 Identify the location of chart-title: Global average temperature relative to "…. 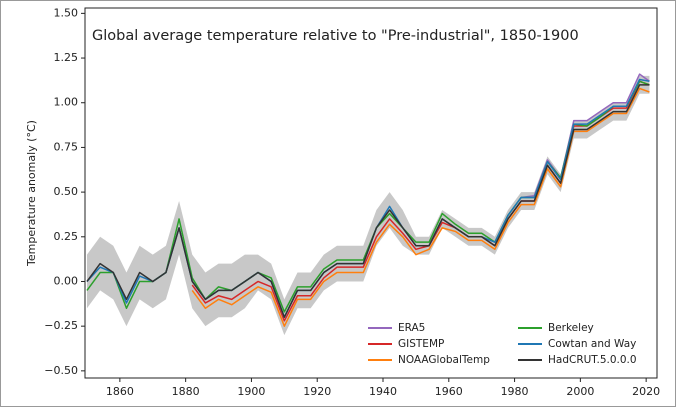
(335, 36).